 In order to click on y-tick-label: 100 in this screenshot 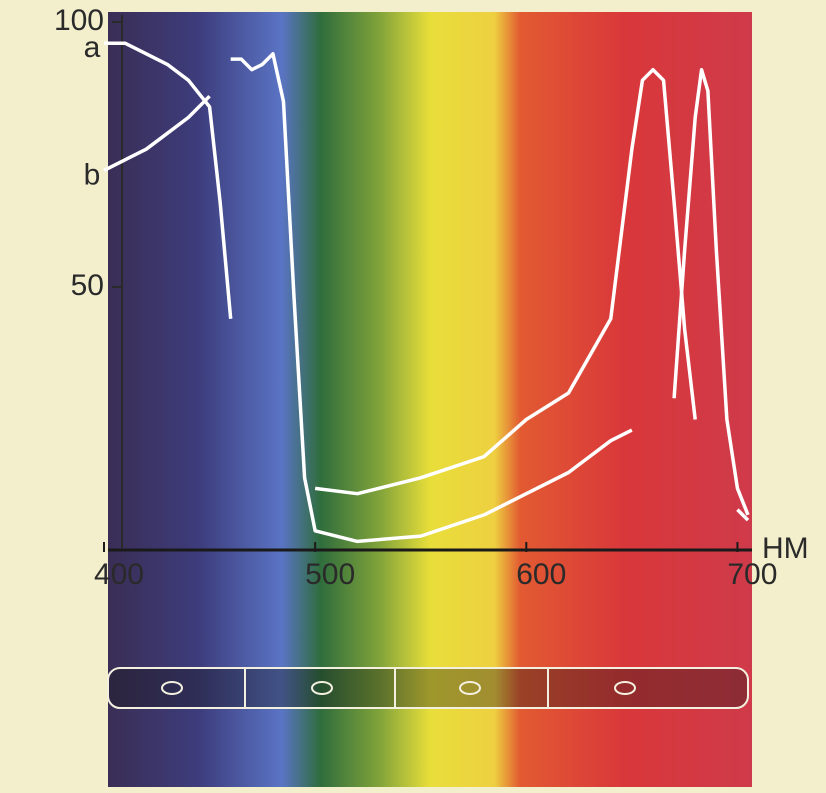, I will do `click(79, 20)`.